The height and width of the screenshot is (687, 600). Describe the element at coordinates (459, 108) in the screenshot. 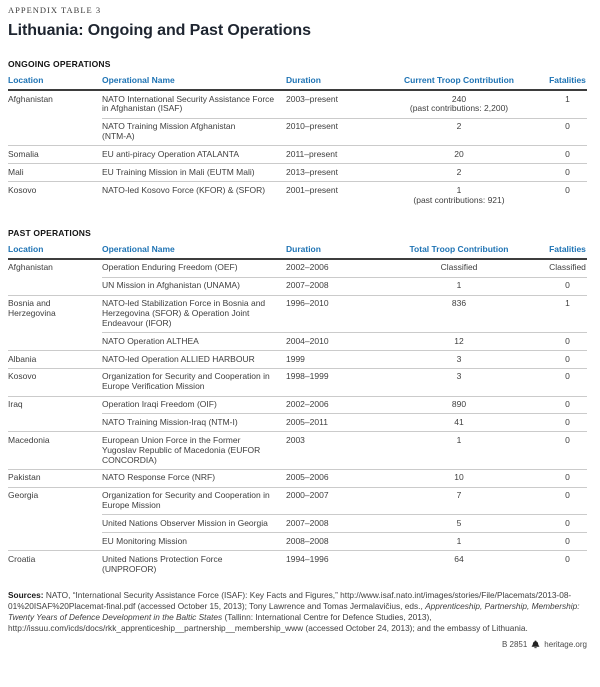

I see `past-contributions-note: (past contributions: 2,200)` at that location.